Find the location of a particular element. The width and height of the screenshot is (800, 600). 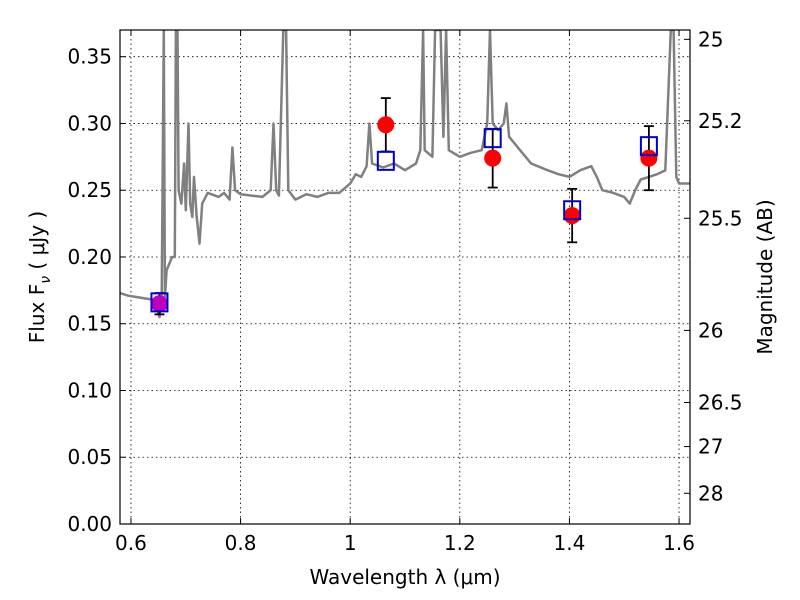

y-axis-title-unit: ( μJy ) is located at coordinates (37, 243).